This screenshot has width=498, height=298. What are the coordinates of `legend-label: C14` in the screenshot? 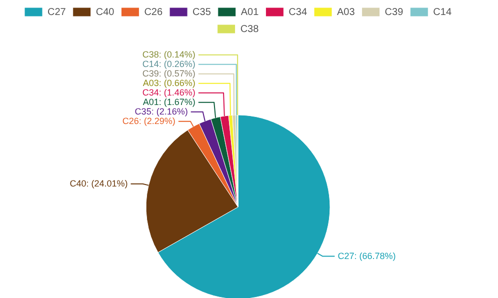 It's located at (442, 12).